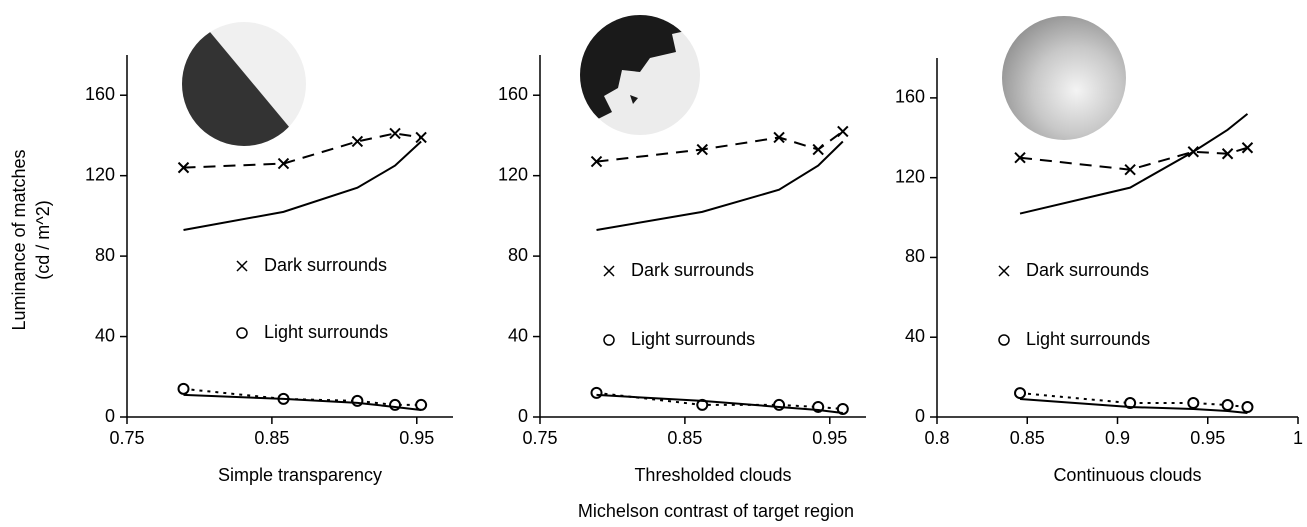  I want to click on panel-label: Continuous clouds, so click(1127, 475).